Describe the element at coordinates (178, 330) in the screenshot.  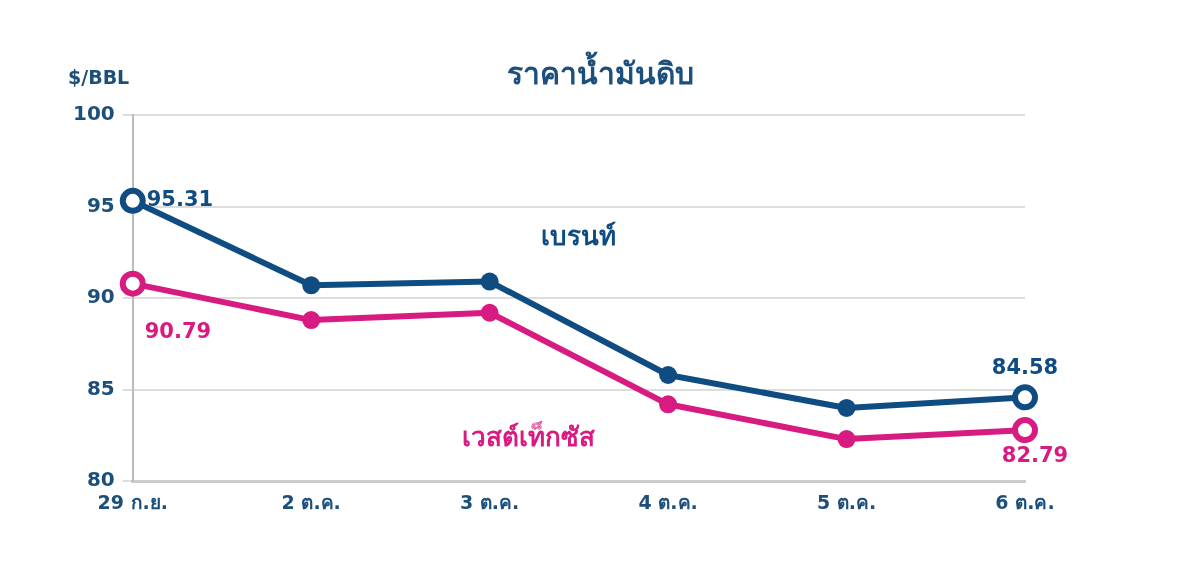
I see `data-label: 90.79` at that location.